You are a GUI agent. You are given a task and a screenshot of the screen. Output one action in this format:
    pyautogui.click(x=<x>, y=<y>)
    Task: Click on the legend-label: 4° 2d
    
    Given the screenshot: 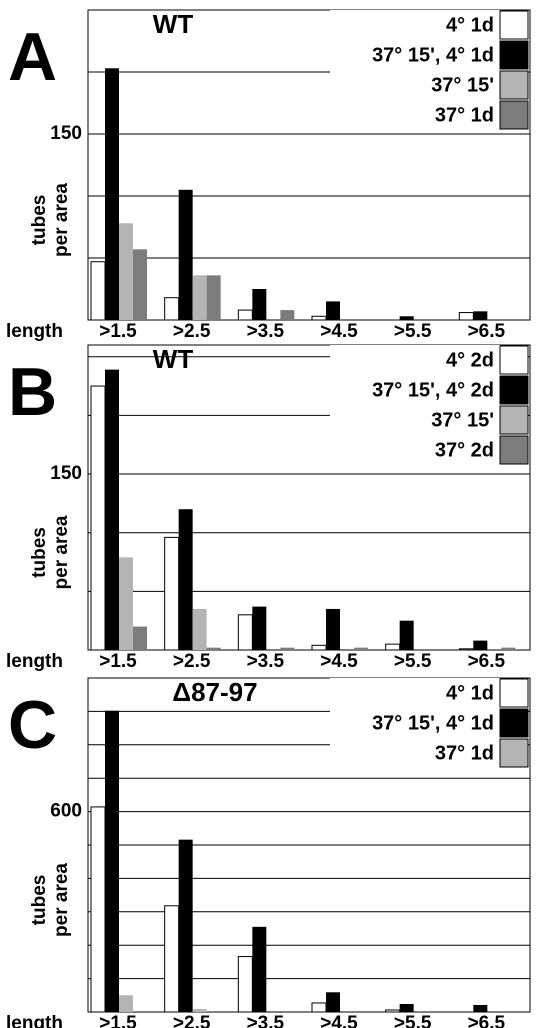 What is the action you would take?
    pyautogui.click(x=470, y=360)
    